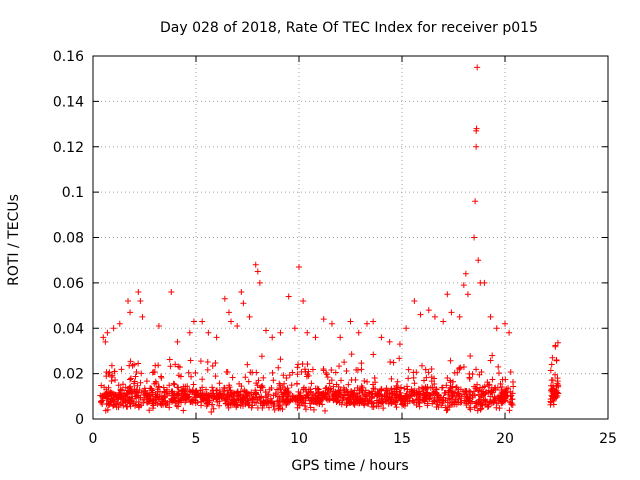  I want to click on x-tick-label: 5, so click(196, 439).